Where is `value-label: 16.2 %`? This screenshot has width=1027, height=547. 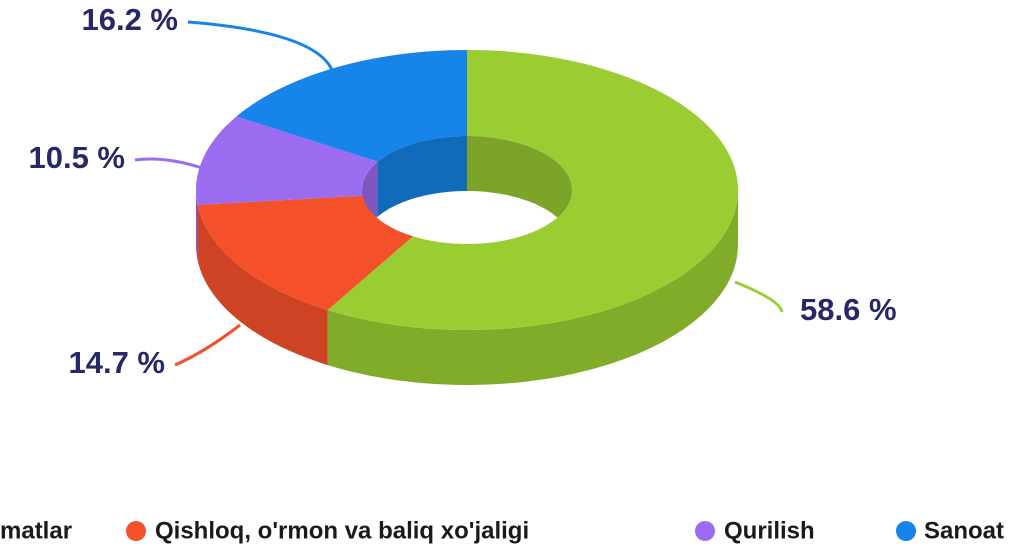
value-label: 16.2 % is located at coordinates (129, 19).